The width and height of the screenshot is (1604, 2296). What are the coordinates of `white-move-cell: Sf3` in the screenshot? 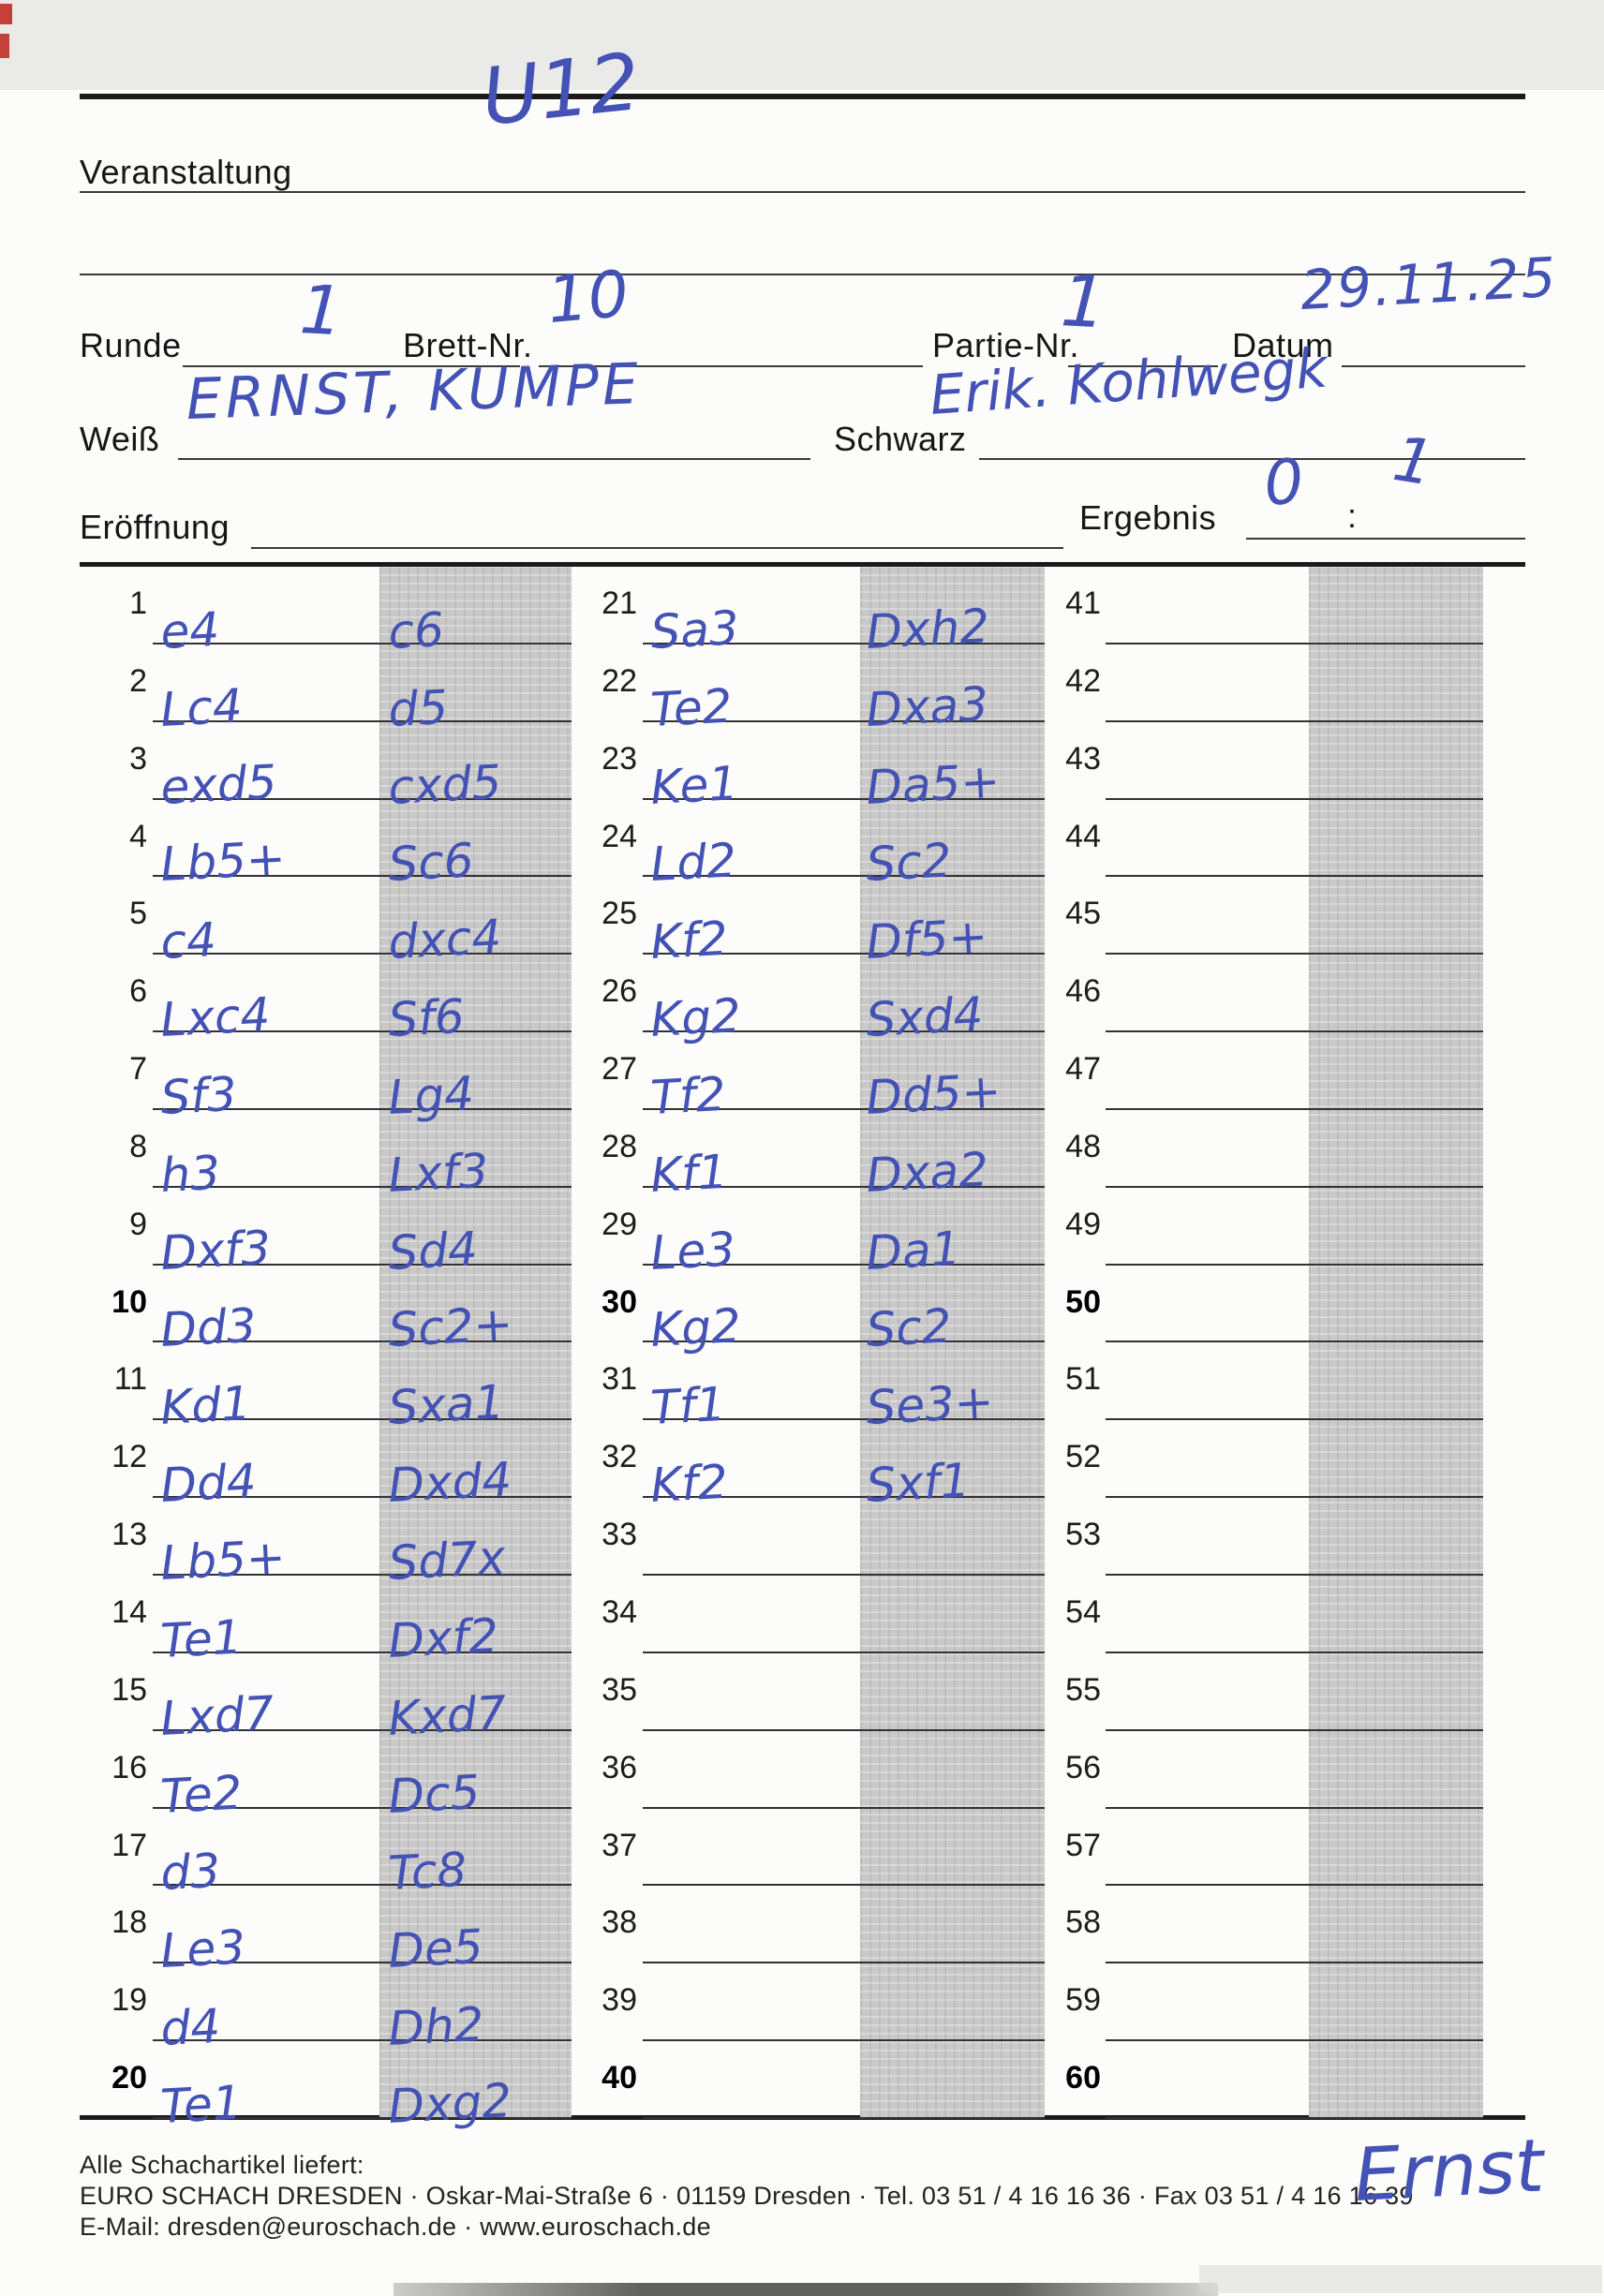 It's located at (267, 1078).